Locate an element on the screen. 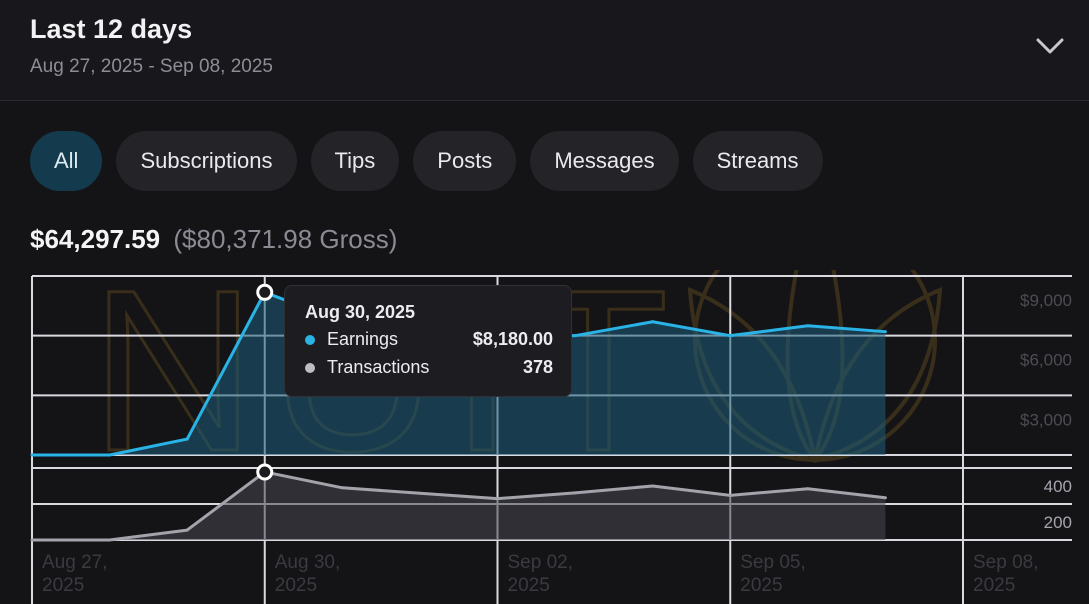 The image size is (1089, 604). chevron-down-icon is located at coordinates (1050, 46).